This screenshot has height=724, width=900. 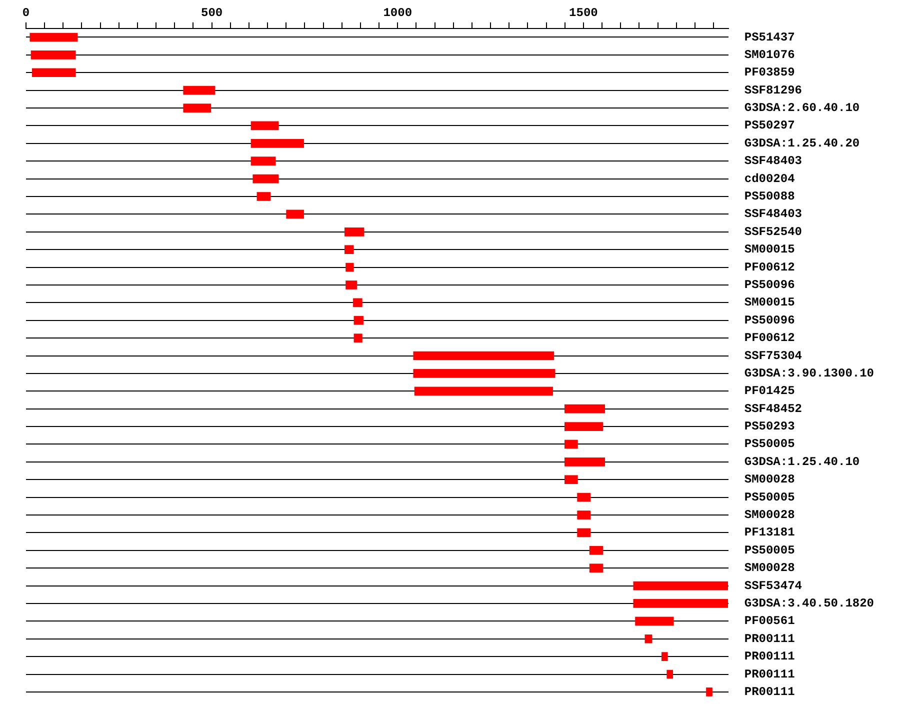 I want to click on y-tick-label: SSF48452, so click(x=773, y=409).